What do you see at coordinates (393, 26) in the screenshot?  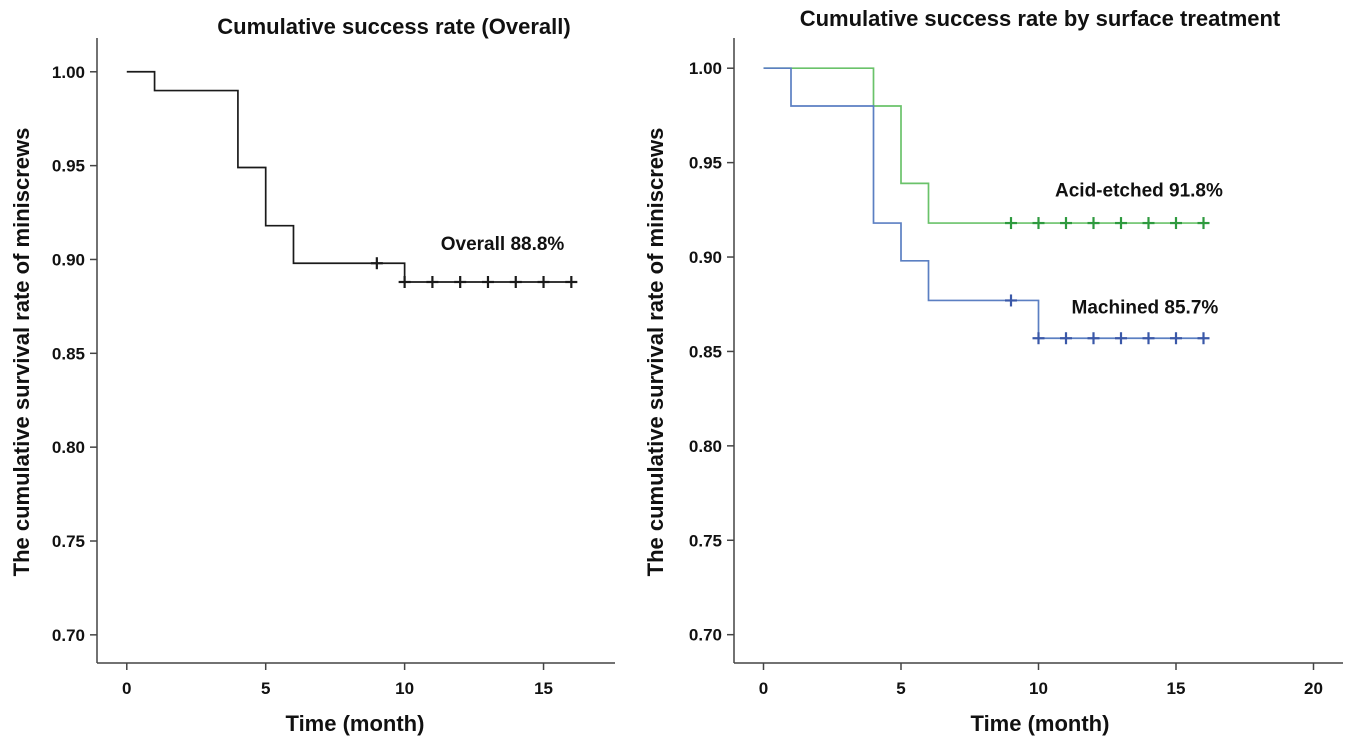 I see `chart-title: Cumulative success rate (Overall)` at bounding box center [393, 26].